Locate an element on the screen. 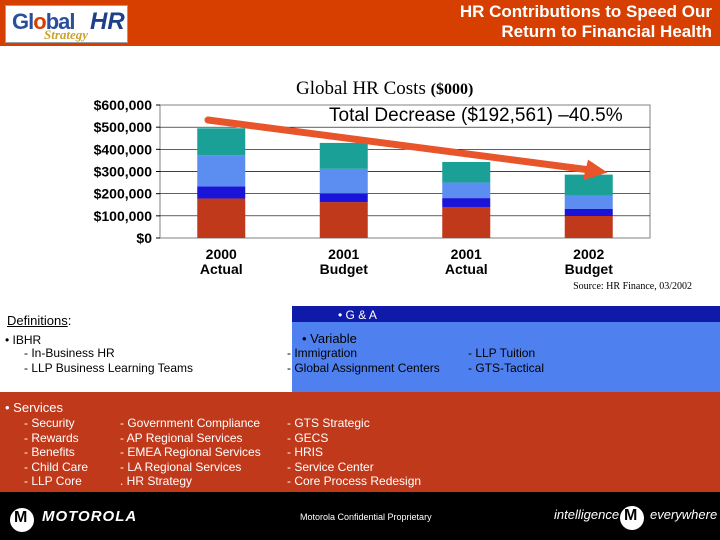  ibhr-item: - In-Business HR is located at coordinates (69, 353).